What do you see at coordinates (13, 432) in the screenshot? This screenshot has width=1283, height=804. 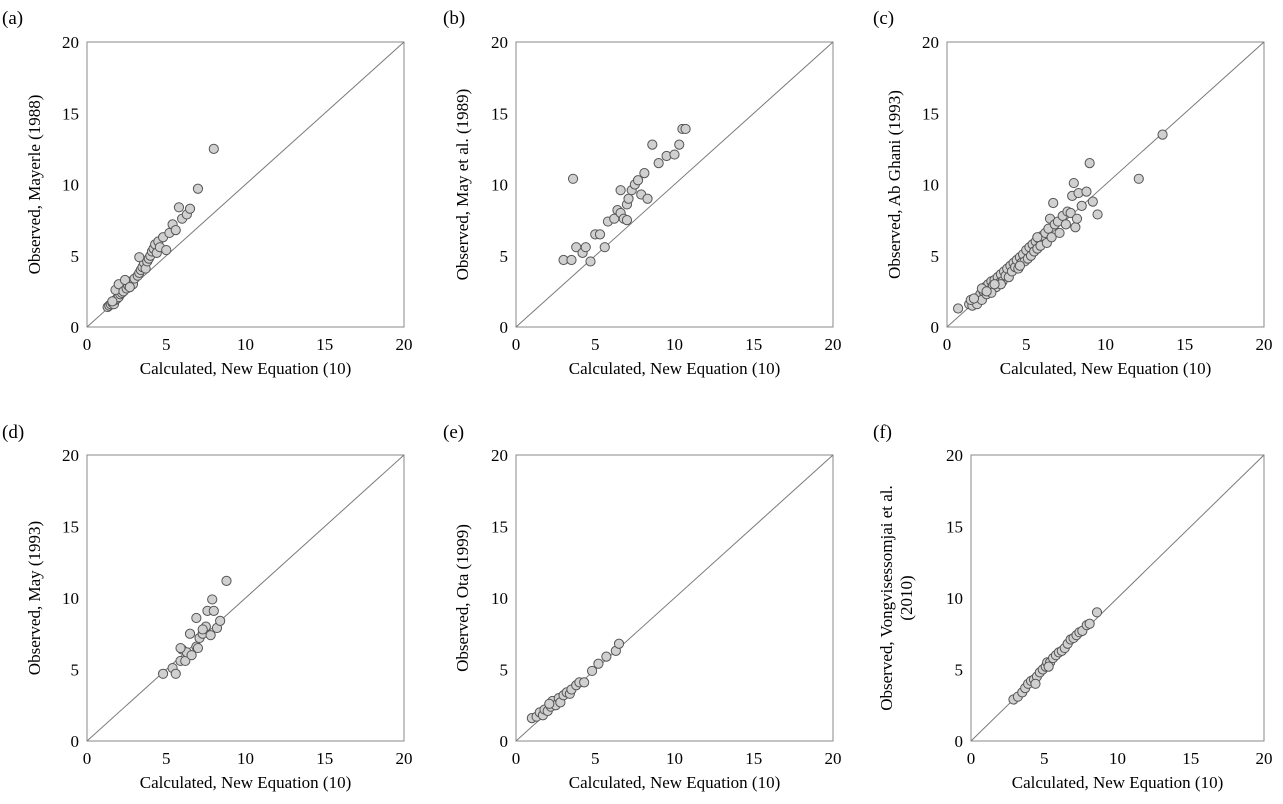 I see `panel-letter: (d)` at bounding box center [13, 432].